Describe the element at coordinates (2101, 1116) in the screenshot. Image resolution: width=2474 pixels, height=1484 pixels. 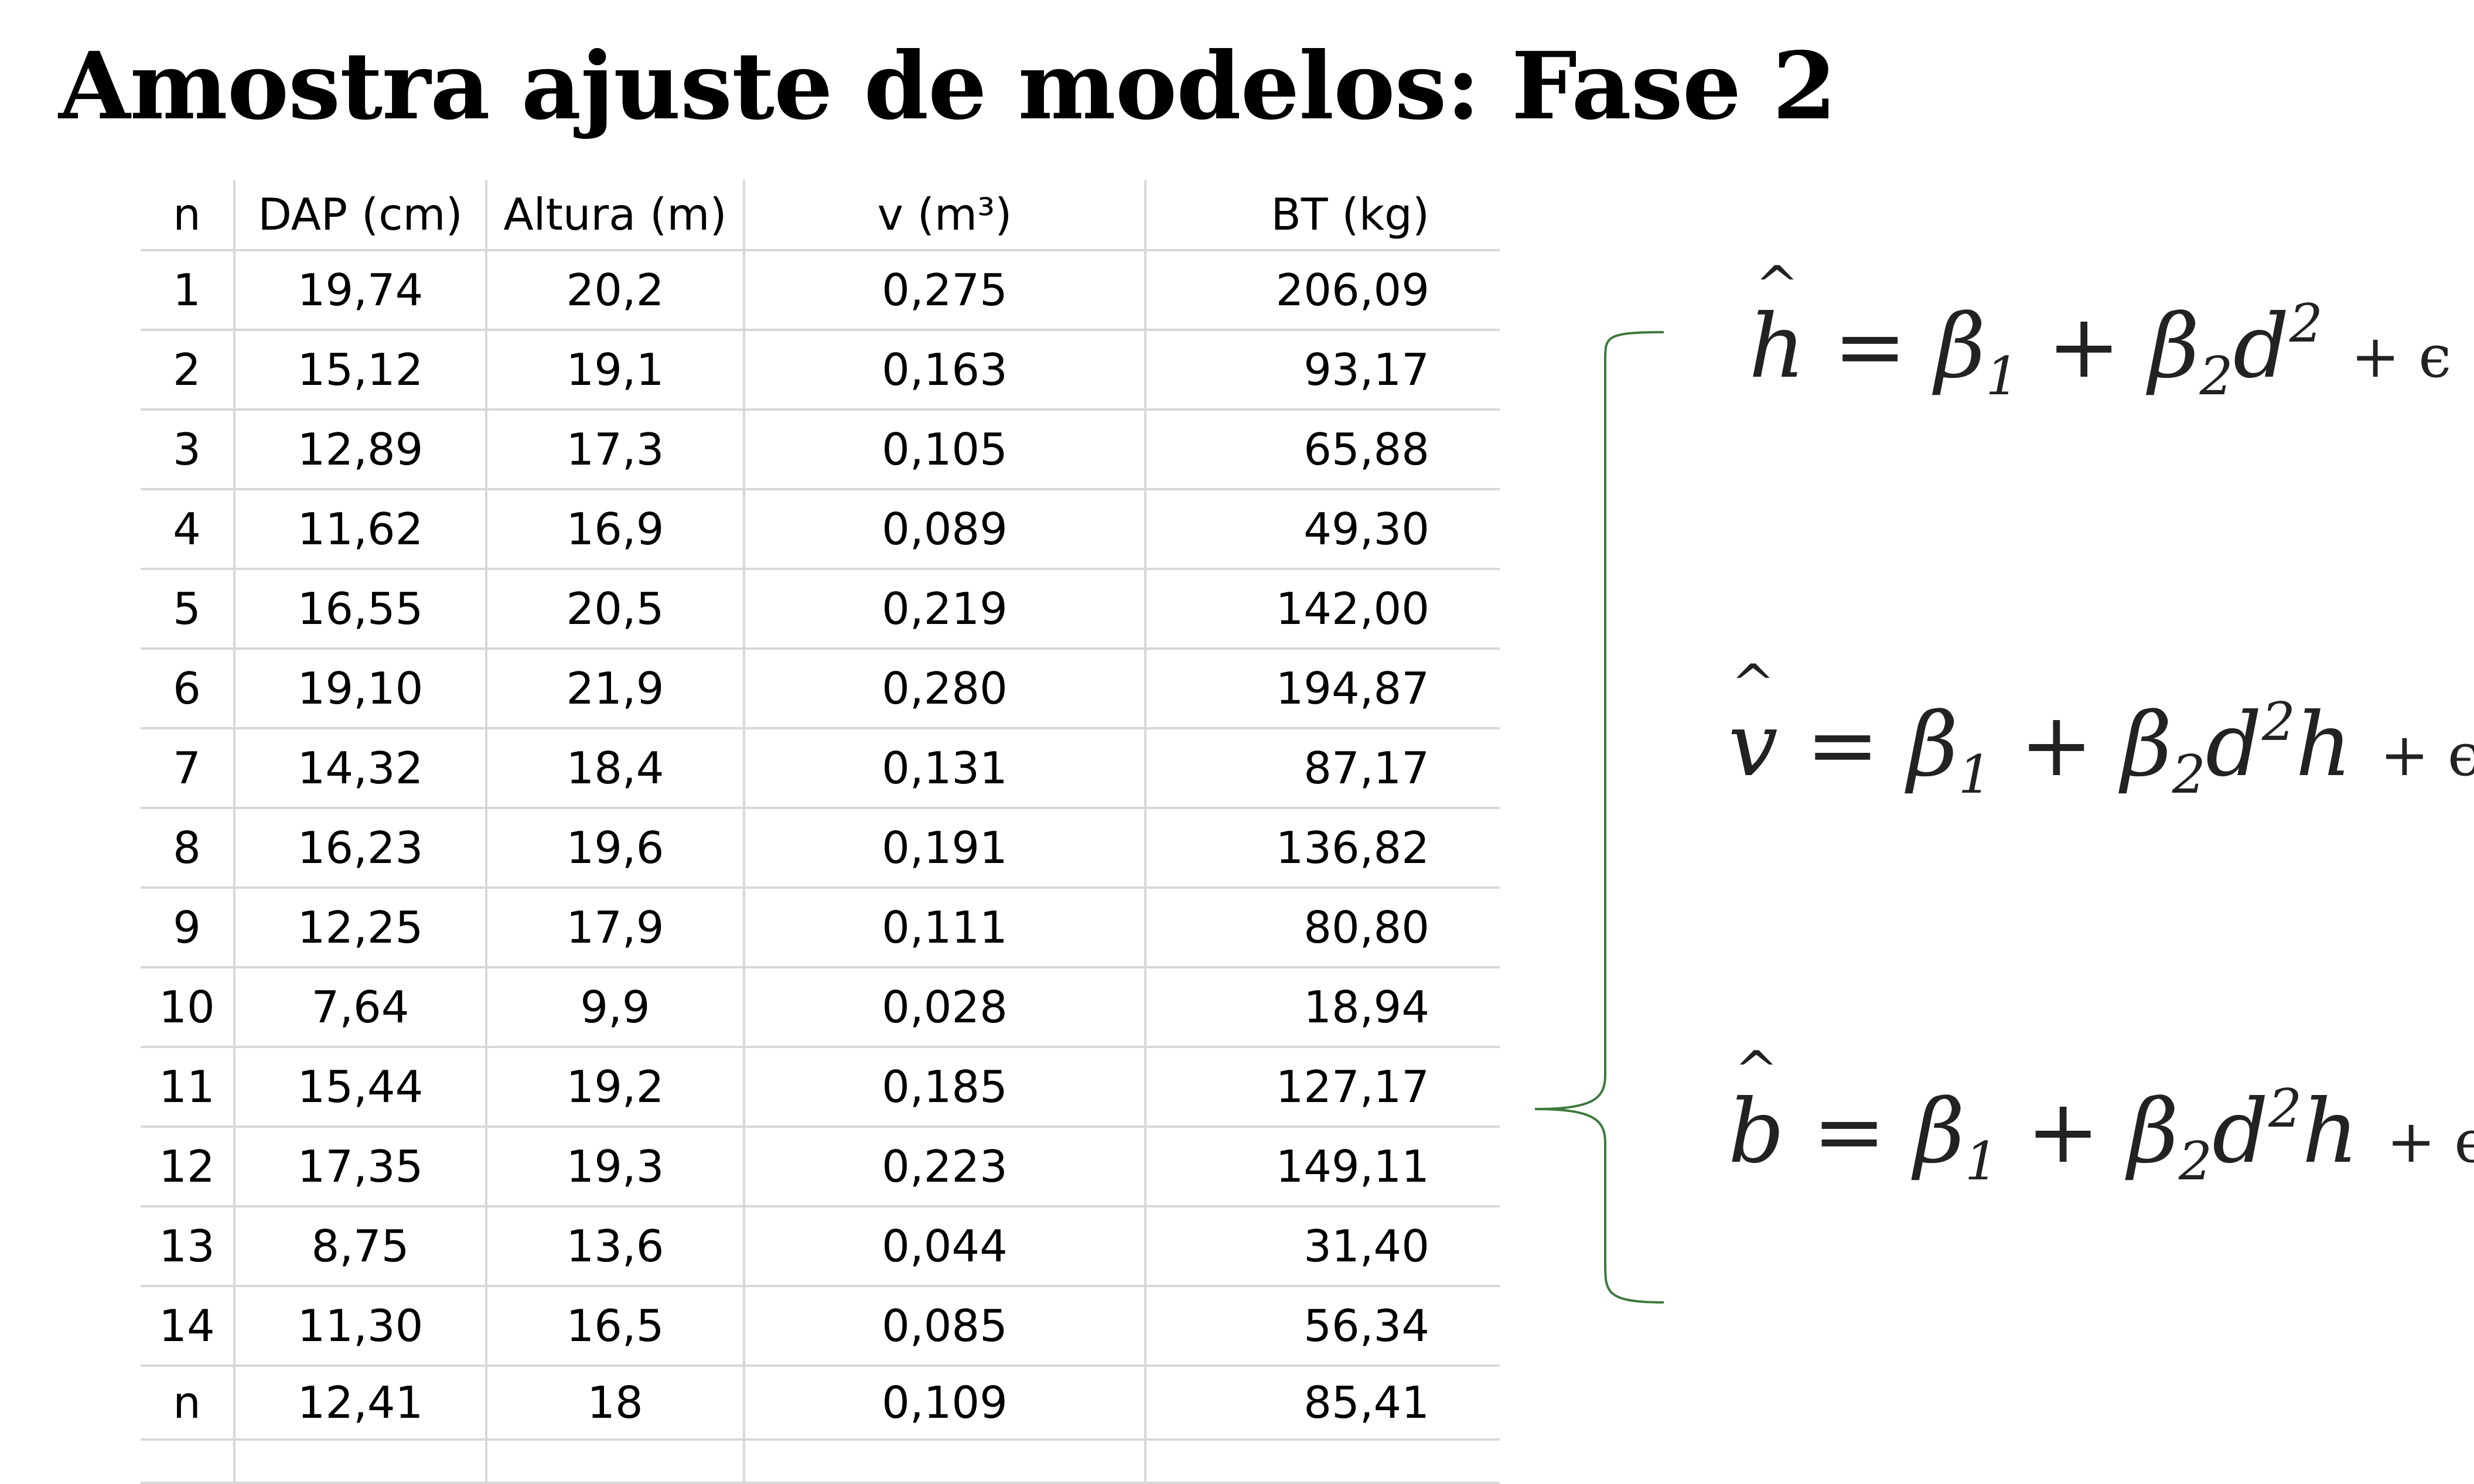
I see `equation-biomass: b = β1 + β2d2h + ϵ` at that location.